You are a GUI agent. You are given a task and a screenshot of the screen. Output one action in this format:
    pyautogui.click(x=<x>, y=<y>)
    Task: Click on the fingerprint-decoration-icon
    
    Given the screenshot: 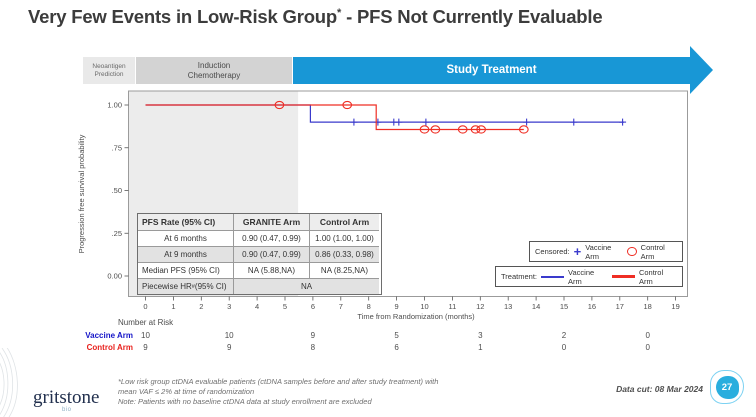 What is the action you would take?
    pyautogui.click(x=9, y=382)
    